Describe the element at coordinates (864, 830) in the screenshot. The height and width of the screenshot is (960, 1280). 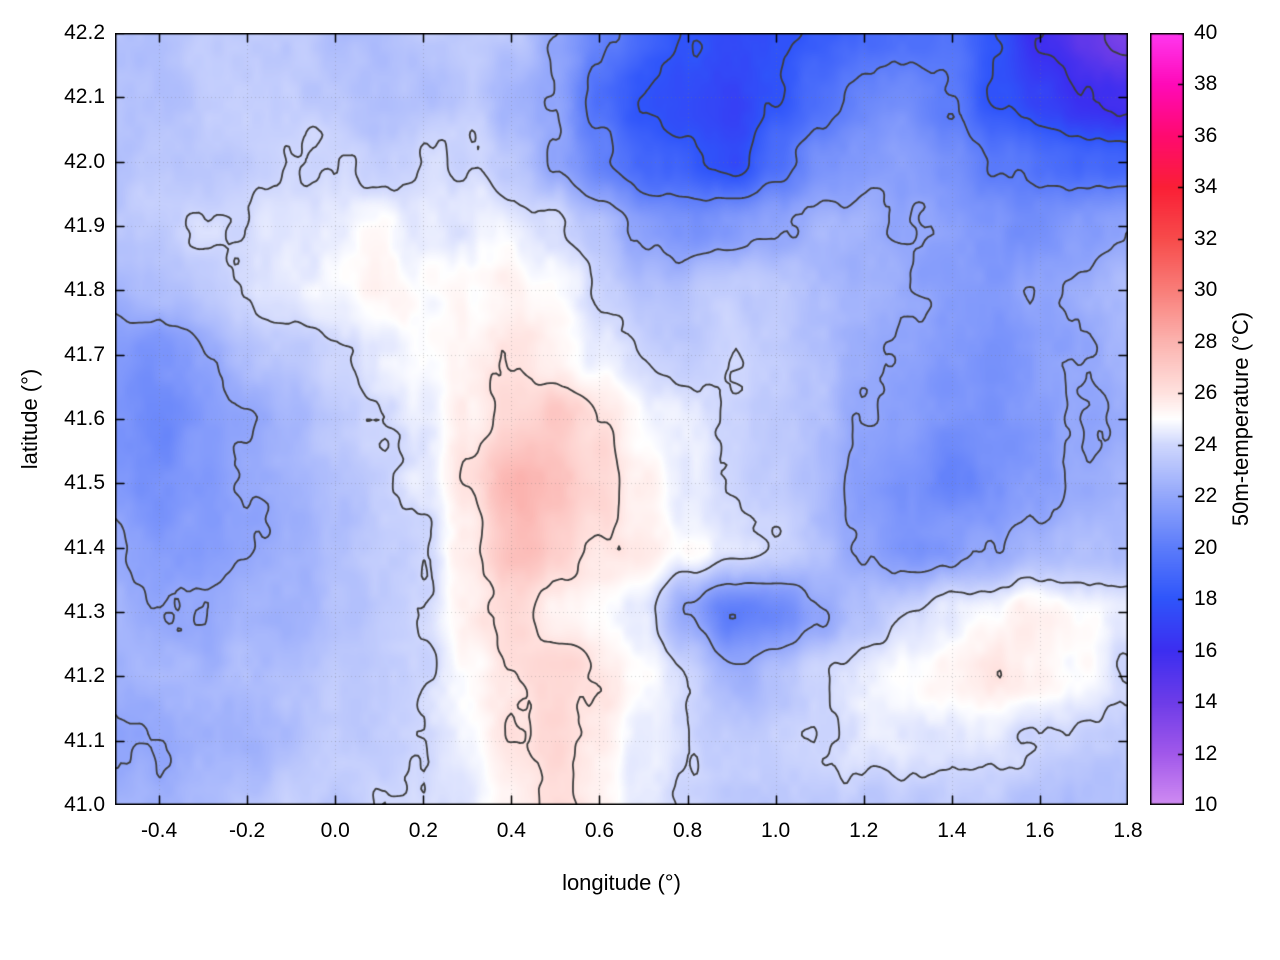
I see `x-tick-label: 1.2` at that location.